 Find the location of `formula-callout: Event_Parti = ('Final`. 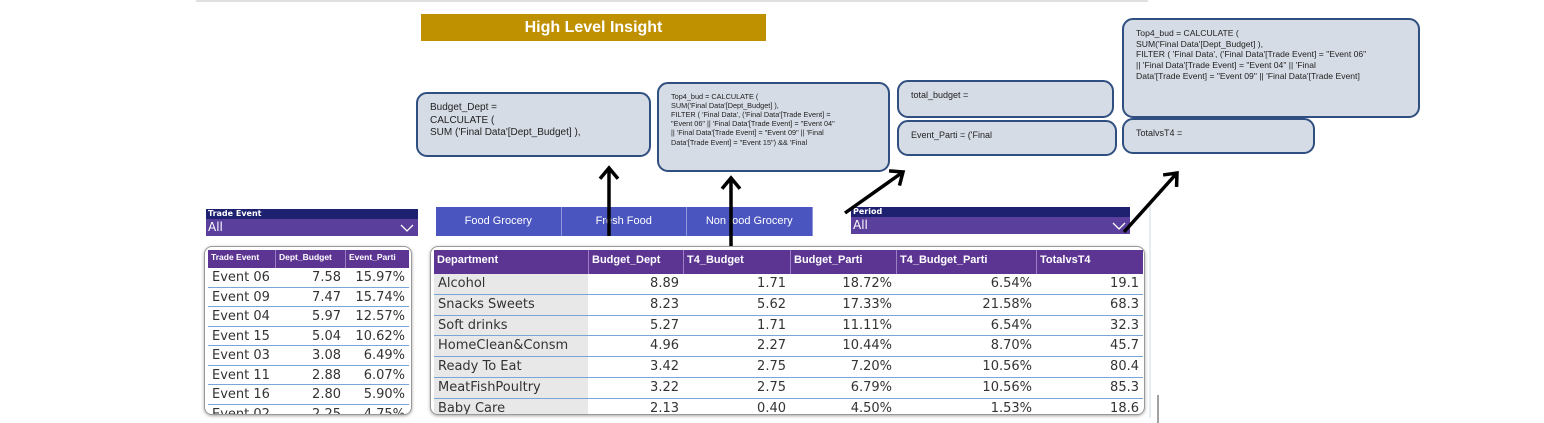

formula-callout: Event_Parti = ('Final is located at coordinates (1007, 138).